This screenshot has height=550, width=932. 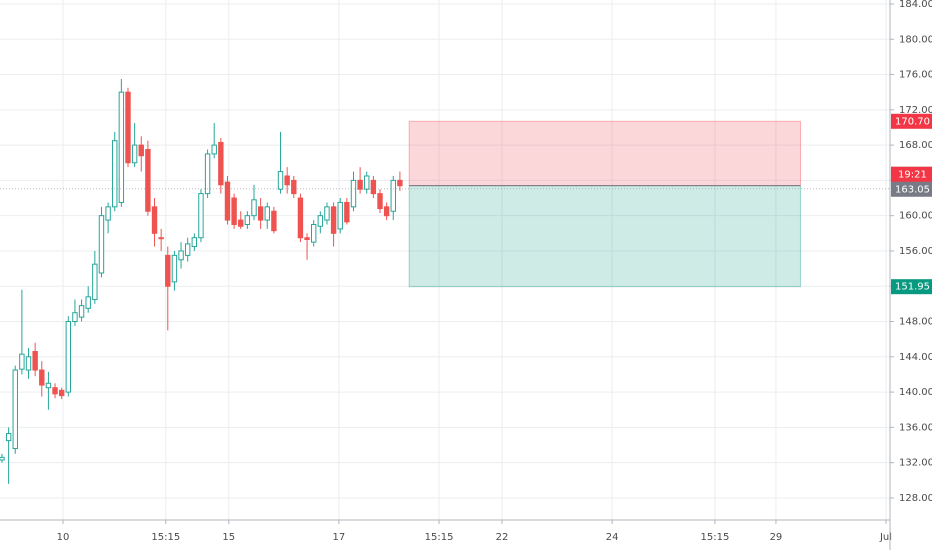 I want to click on countdown: 19:21, so click(x=912, y=174).